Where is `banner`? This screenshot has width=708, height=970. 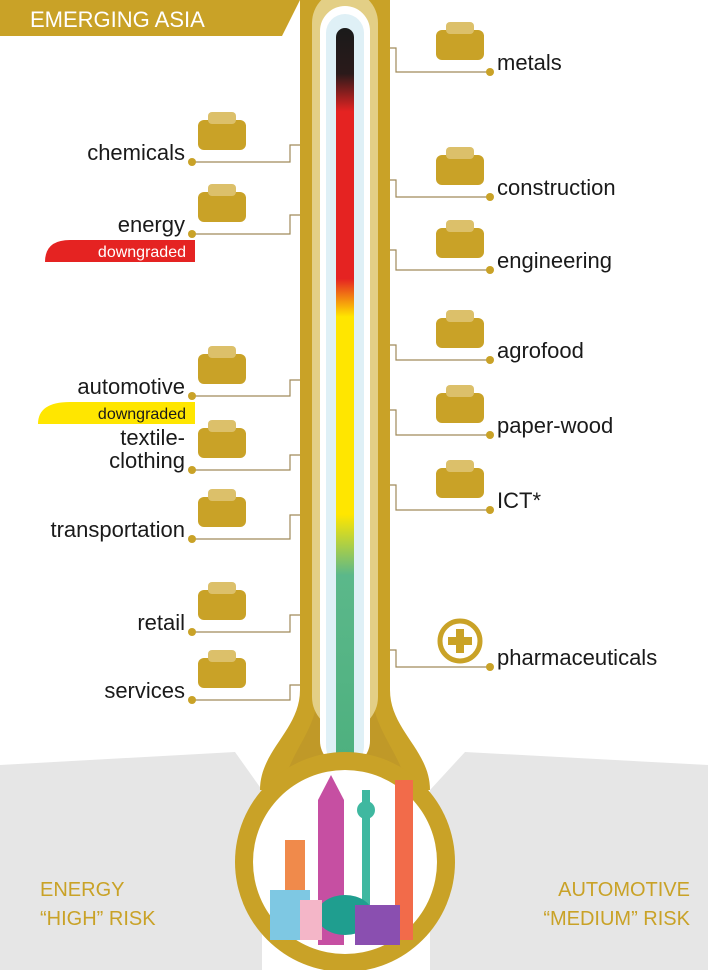
banner is located at coordinates (150, 18).